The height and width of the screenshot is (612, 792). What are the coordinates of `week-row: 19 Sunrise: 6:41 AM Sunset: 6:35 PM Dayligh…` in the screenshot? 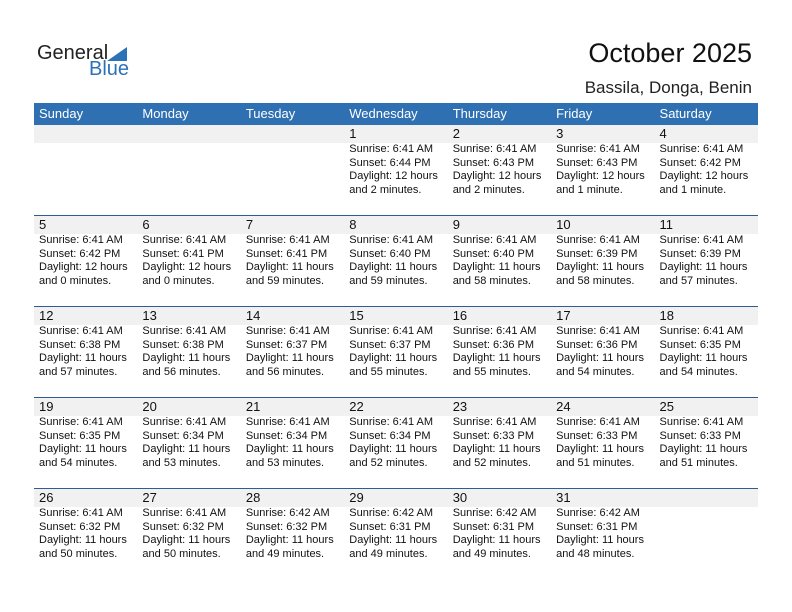 It's located at (396, 442).